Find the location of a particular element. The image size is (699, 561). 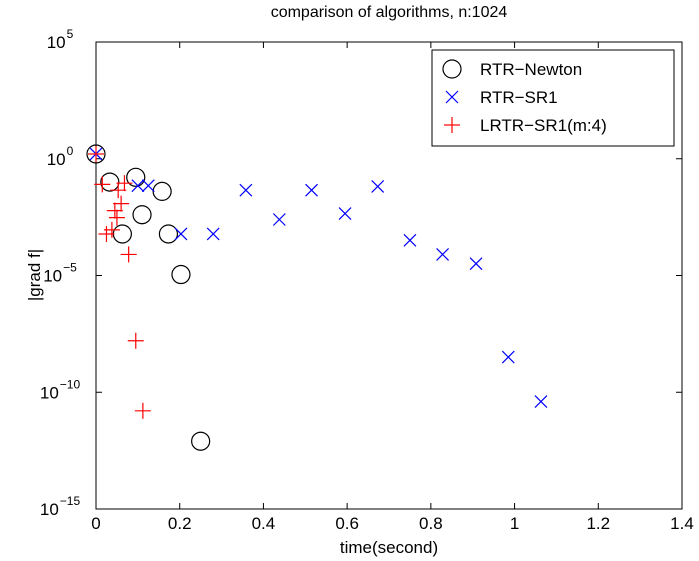

series-plus is located at coordinates (119, 282).